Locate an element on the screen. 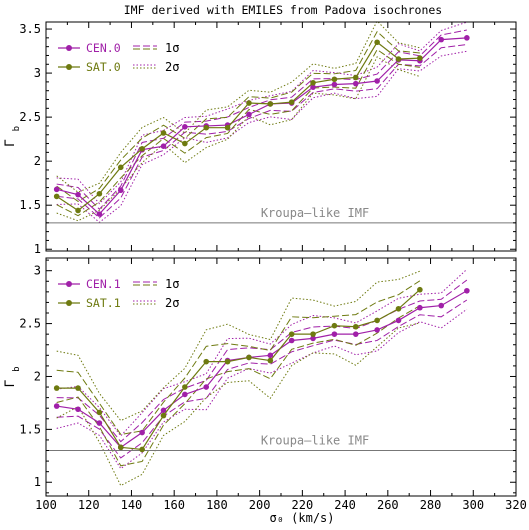  bottom-y-tick-label: 2 is located at coordinates (37, 376).